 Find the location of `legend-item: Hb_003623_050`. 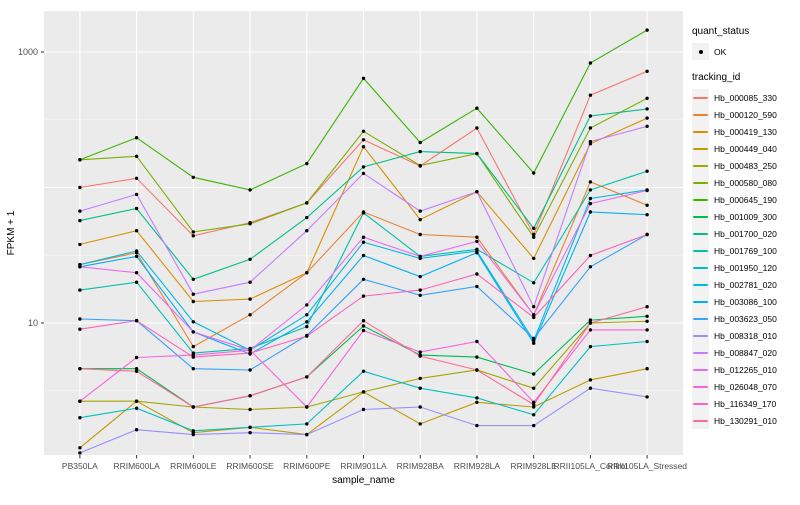

legend-item: Hb_003623_050 is located at coordinates (746, 318).